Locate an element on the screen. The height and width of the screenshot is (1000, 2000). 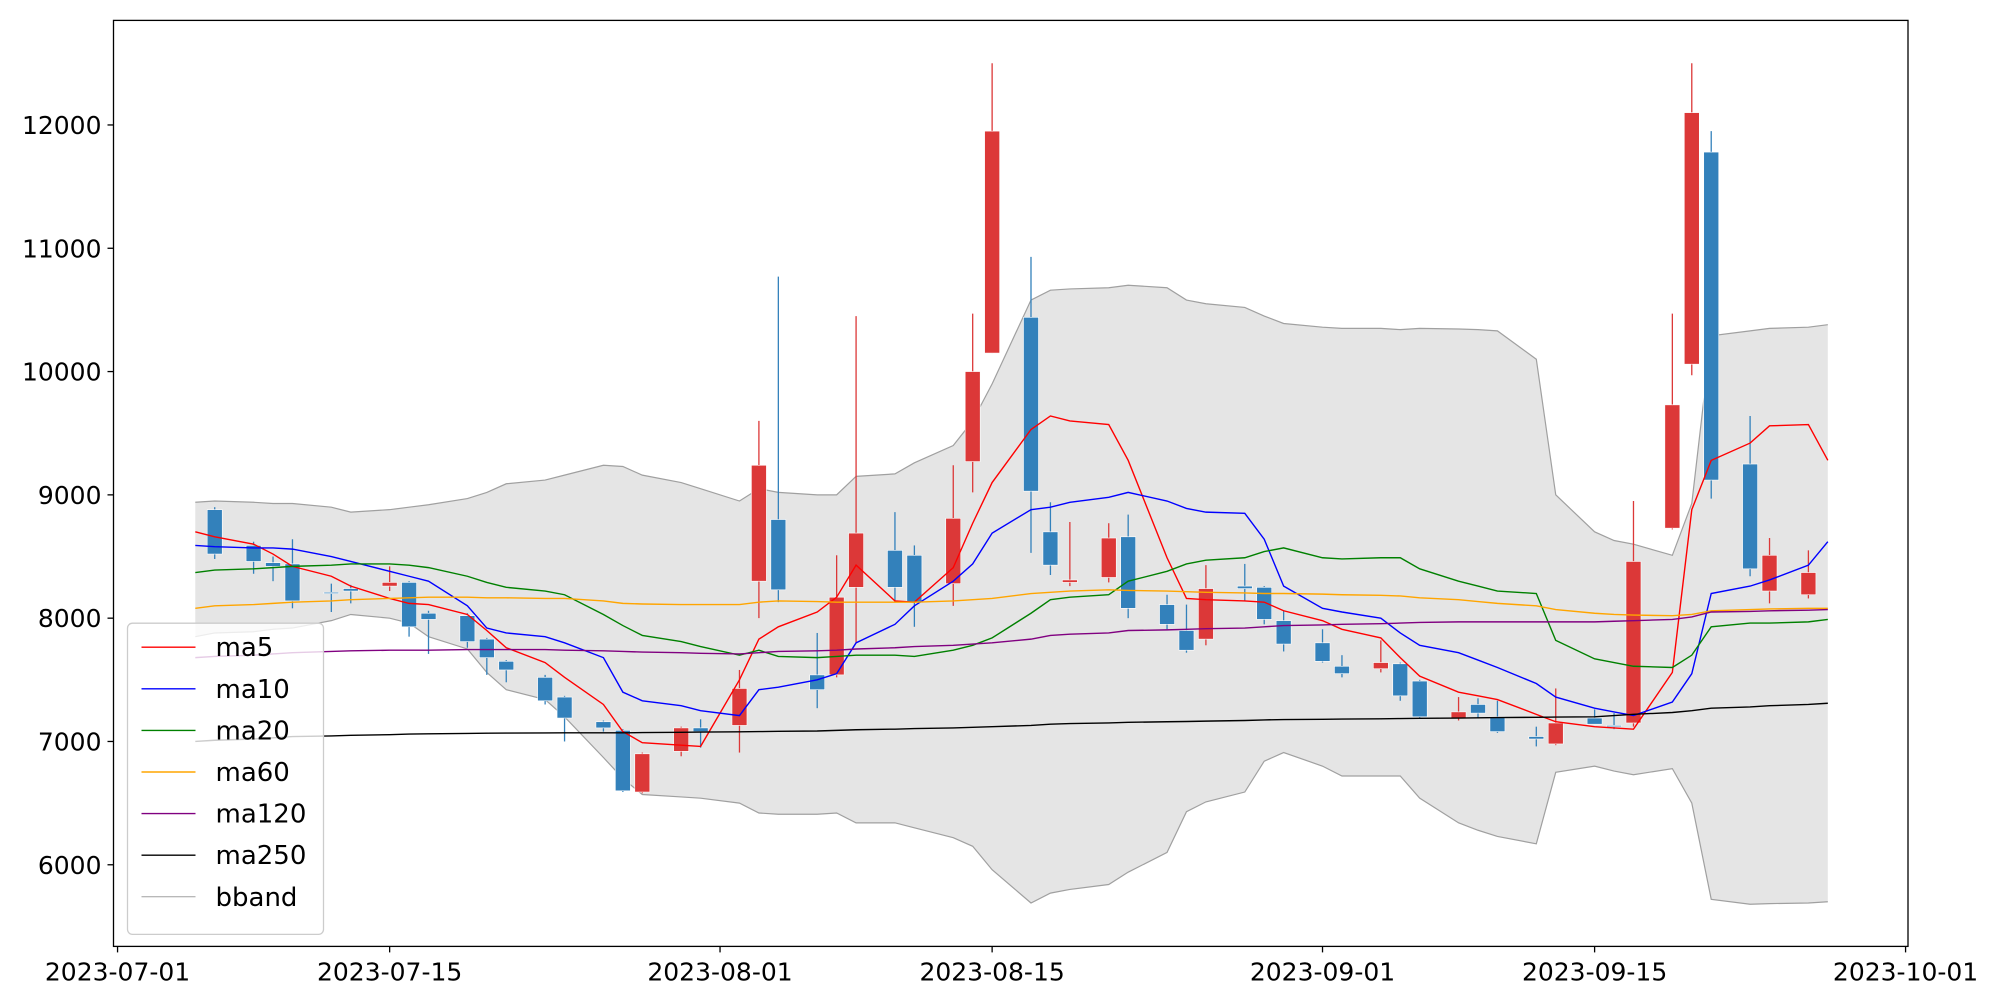
legend-label: ma250 is located at coordinates (261, 856).